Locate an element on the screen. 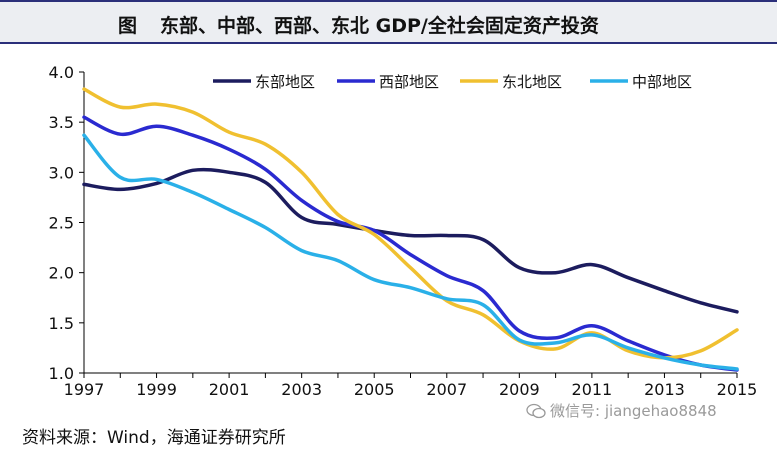  legend-item-2: 西部地区 is located at coordinates (388, 82).